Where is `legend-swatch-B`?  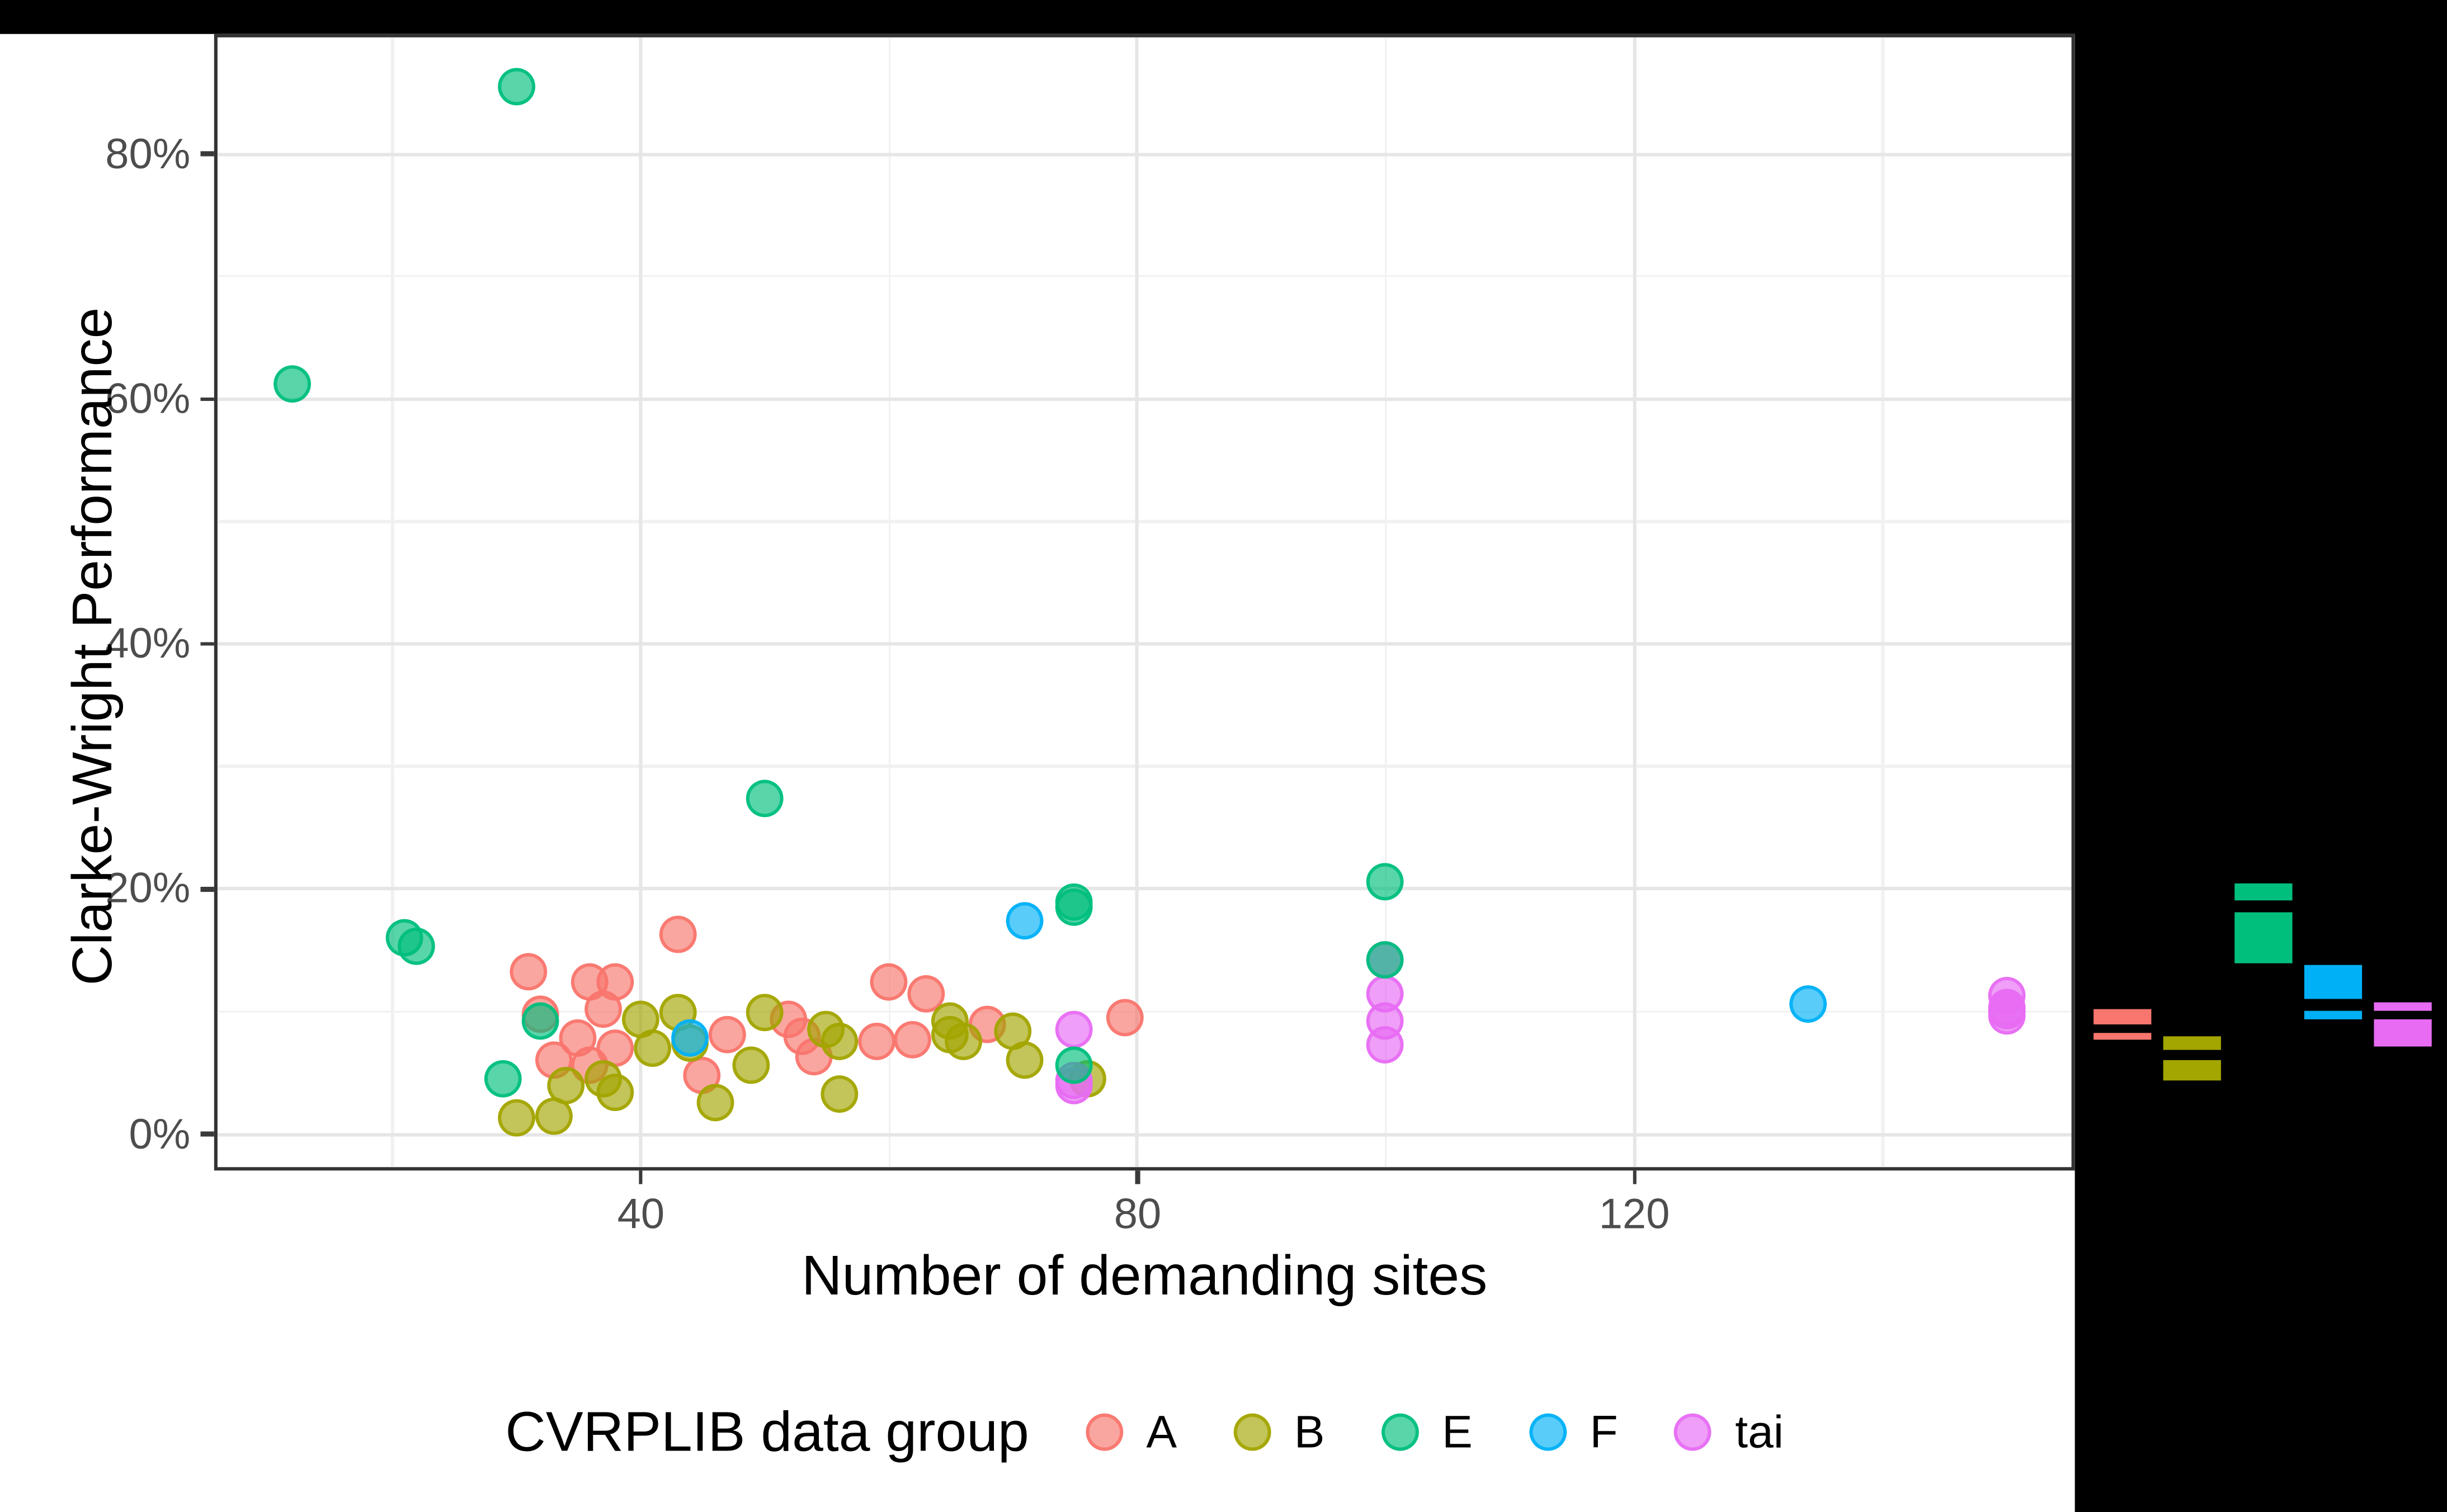 legend-swatch-B is located at coordinates (1252, 1432).